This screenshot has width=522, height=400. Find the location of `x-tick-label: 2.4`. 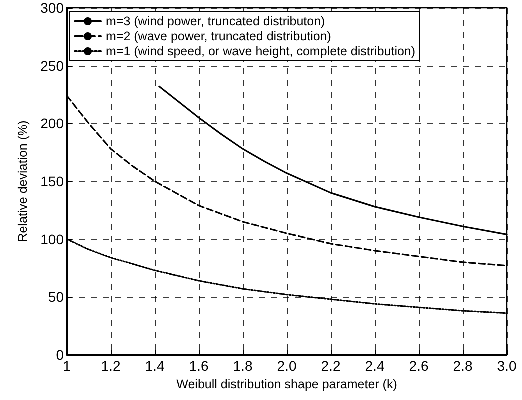

x-tick-label: 2.4 is located at coordinates (375, 366).